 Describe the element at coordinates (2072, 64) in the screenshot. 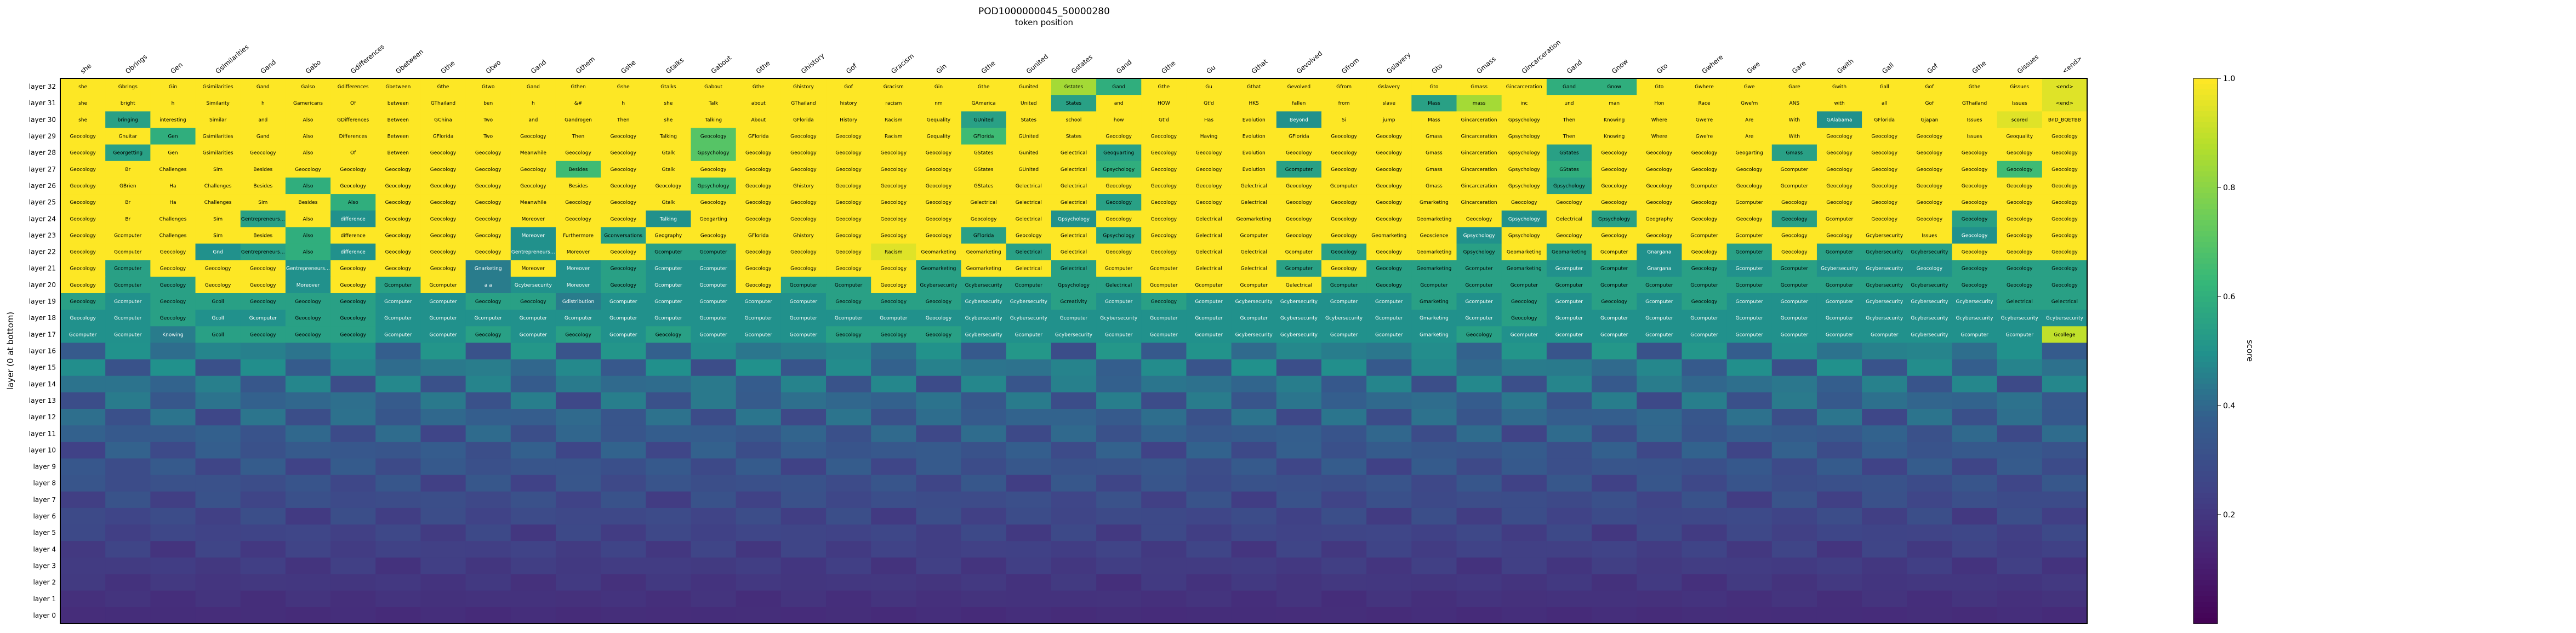

I see `x-tick-label: <end>` at that location.